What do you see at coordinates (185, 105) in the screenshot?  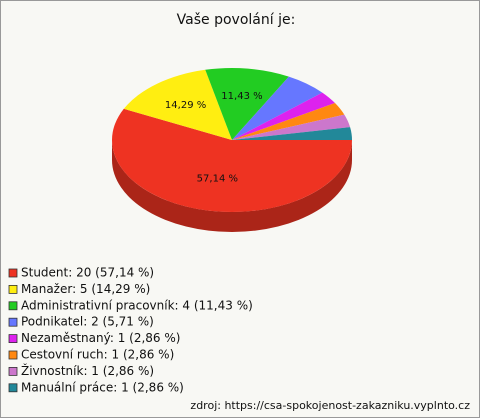 I see `slice-label: 14,29 %` at bounding box center [185, 105].